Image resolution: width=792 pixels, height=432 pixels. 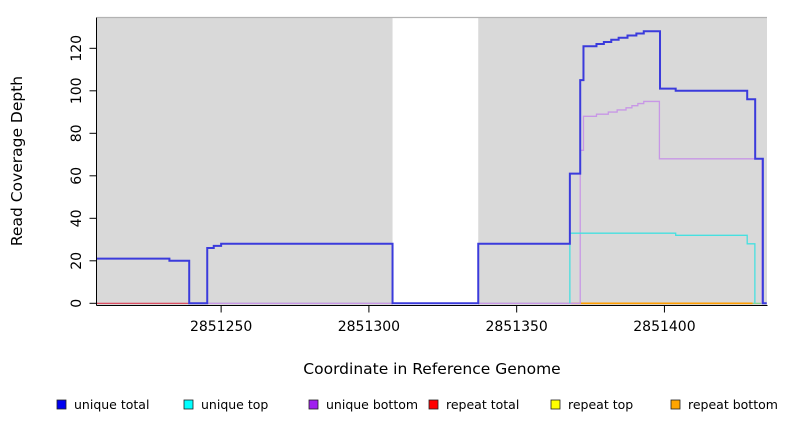 I want to click on y-tick-label: 40, so click(x=77, y=218).